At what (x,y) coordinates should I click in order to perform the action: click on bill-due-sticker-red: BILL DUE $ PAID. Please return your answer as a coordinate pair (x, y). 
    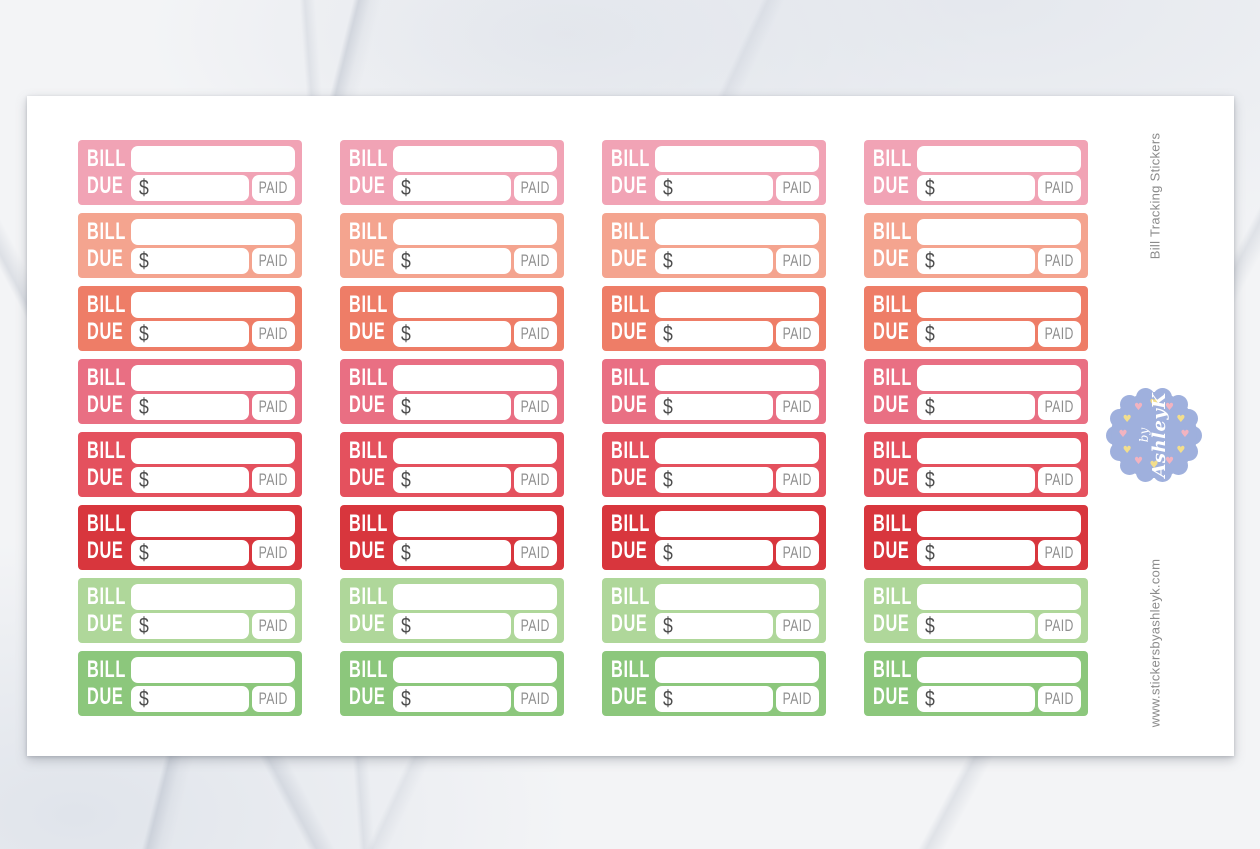
    Looking at the image, I should click on (976, 537).